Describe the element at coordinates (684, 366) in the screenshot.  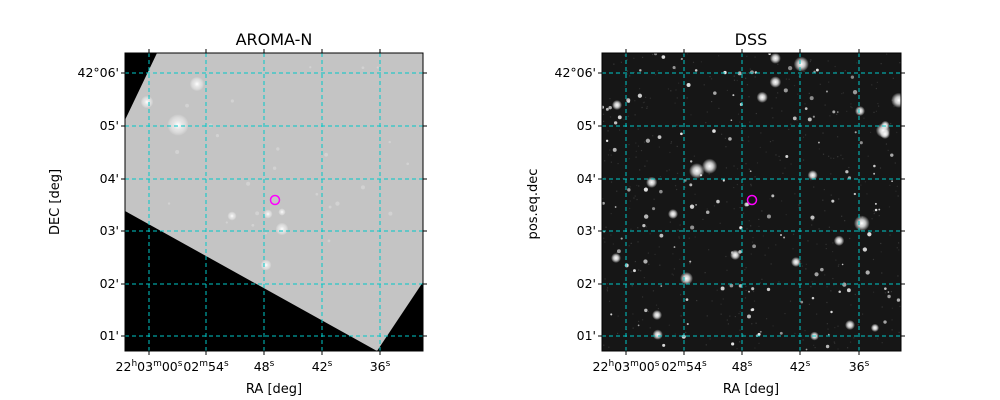
I see `dss-ra-tick-label-1: 02m54s` at that location.